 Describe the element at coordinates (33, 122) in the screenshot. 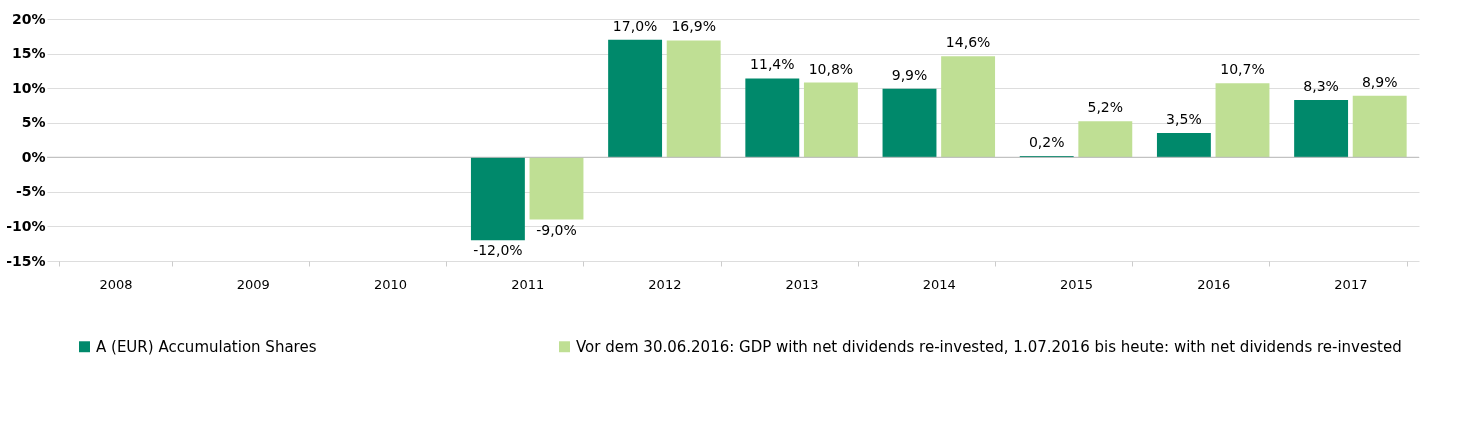

I see `y-tick-label: 5%` at that location.